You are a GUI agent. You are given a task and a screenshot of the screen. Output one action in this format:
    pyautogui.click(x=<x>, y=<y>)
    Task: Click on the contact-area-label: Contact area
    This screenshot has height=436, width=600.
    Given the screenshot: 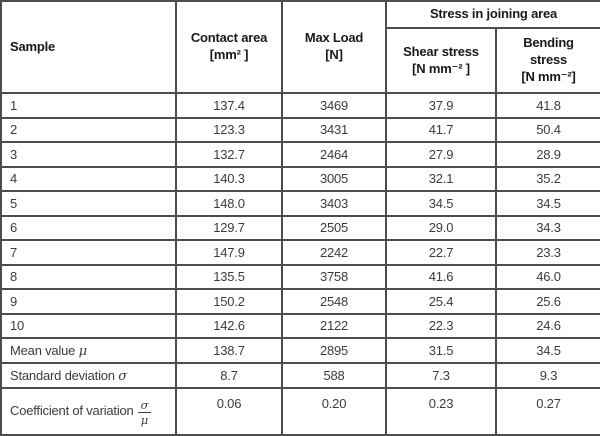 What is the action you would take?
    pyautogui.click(x=229, y=38)
    